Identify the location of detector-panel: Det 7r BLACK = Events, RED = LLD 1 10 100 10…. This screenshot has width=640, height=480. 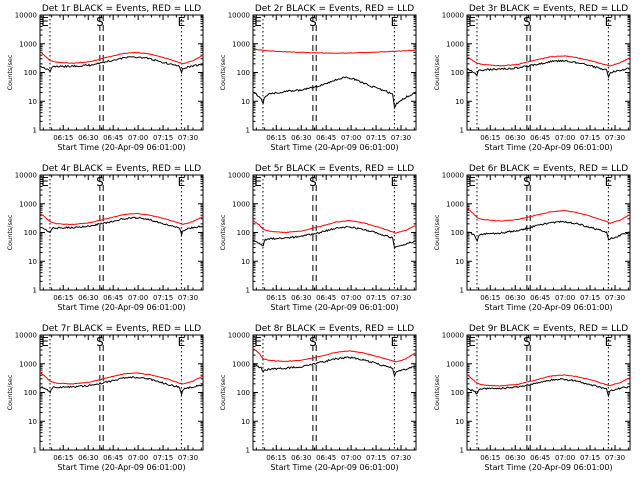
(105, 398).